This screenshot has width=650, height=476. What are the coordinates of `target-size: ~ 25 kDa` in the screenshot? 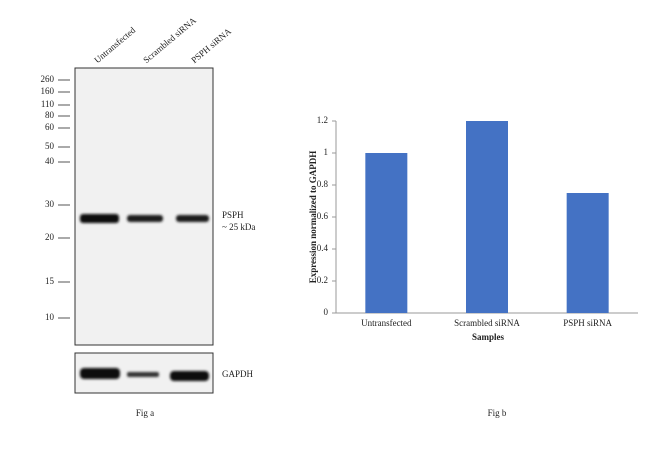 It's located at (238, 227).